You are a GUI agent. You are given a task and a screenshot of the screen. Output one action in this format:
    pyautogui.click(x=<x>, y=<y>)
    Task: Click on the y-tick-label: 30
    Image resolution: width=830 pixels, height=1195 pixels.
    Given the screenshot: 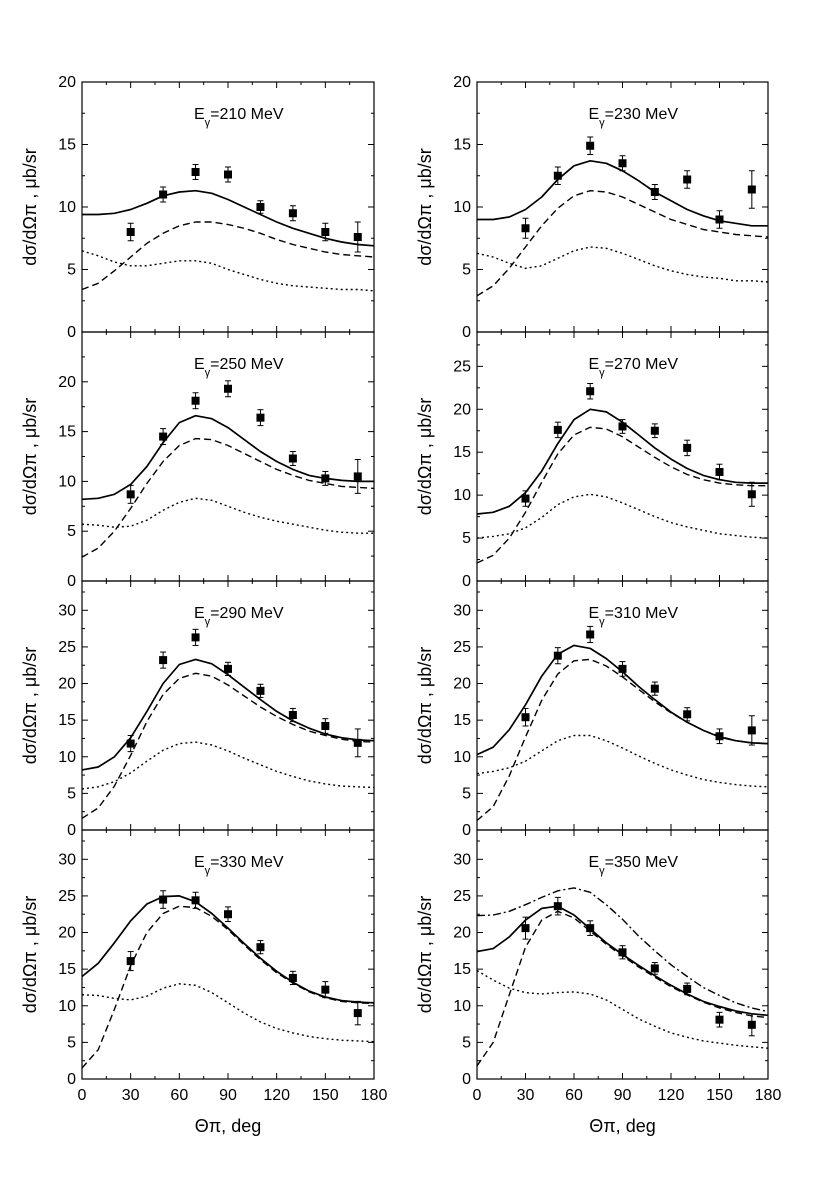 What is the action you would take?
    pyautogui.click(x=67, y=859)
    